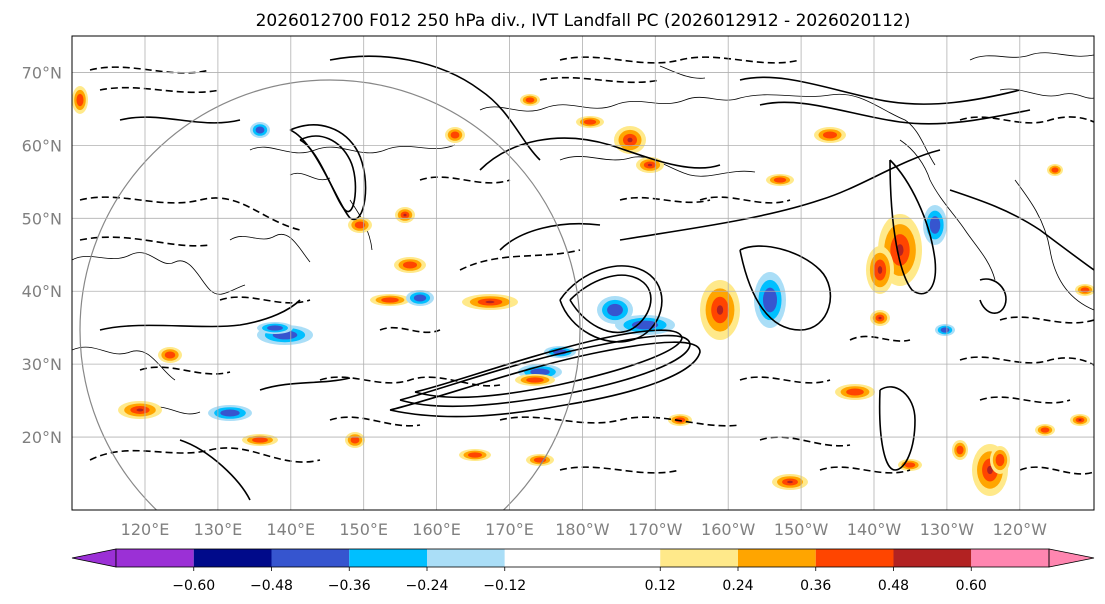  I want to click on lon-tick-label: 140°W, so click(874, 529).